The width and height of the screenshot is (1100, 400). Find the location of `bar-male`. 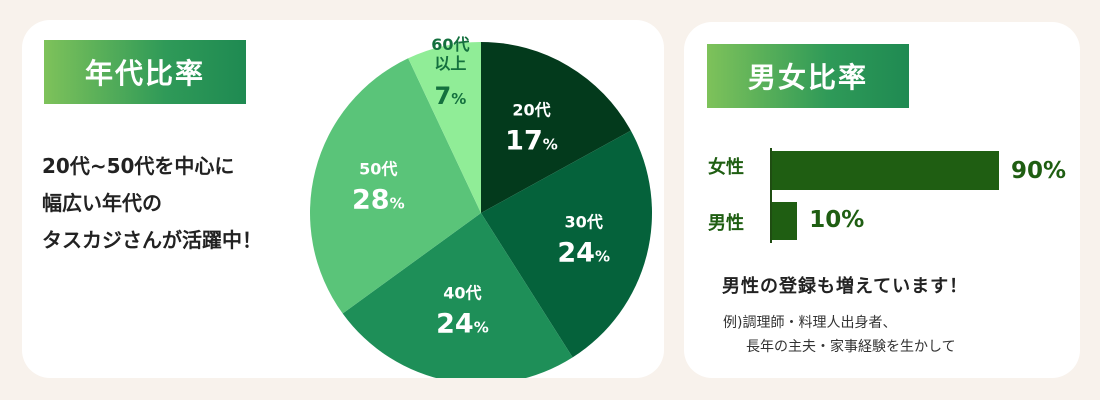

bar-male is located at coordinates (785, 221).